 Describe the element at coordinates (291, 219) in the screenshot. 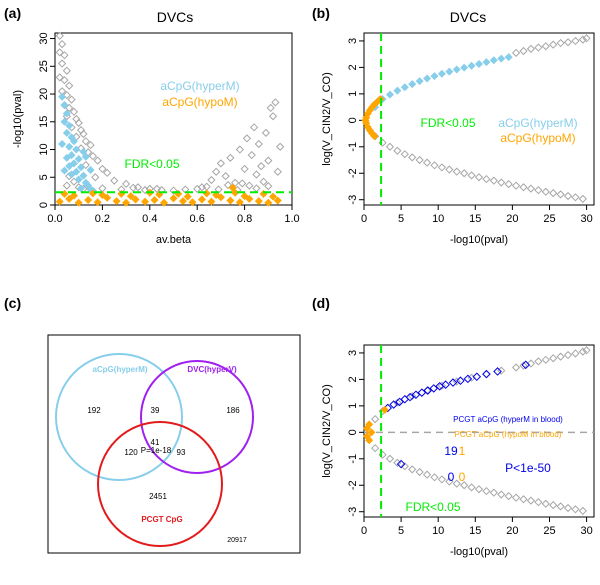

I see `x-tick-label: 1.0` at that location.